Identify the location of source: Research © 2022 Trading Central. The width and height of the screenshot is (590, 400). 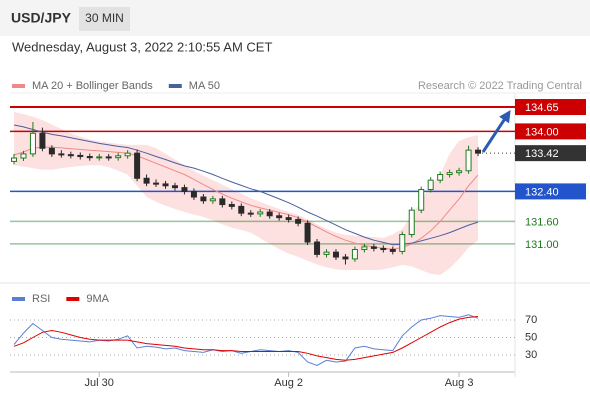
(500, 86).